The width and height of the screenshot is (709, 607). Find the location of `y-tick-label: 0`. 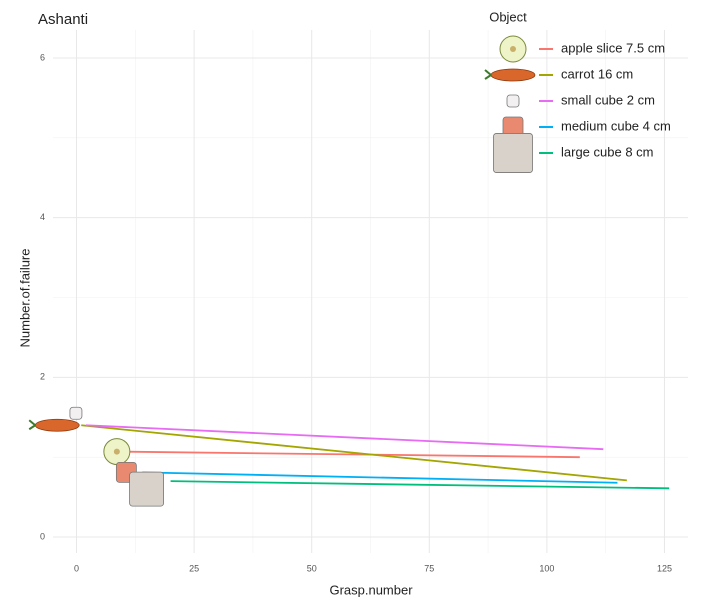

y-tick-label: 0 is located at coordinates (42, 536).